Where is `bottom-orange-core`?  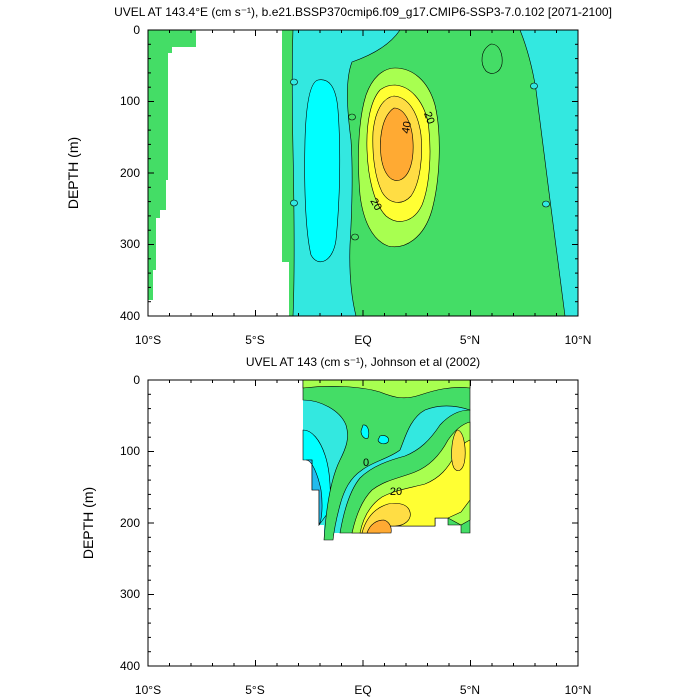 bottom-orange-core is located at coordinates (379, 526).